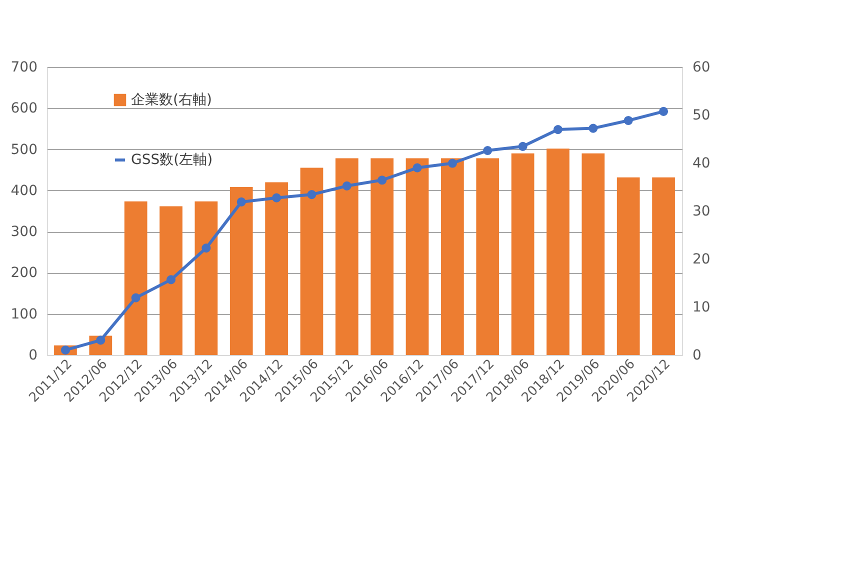 The image size is (844, 567). I want to click on y-tick-label: 0, so click(33, 356).